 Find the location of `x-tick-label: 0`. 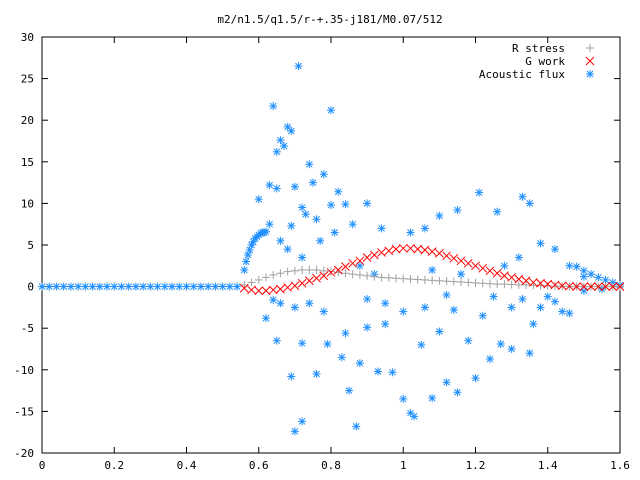

x-tick-label: 0 is located at coordinates (42, 465).